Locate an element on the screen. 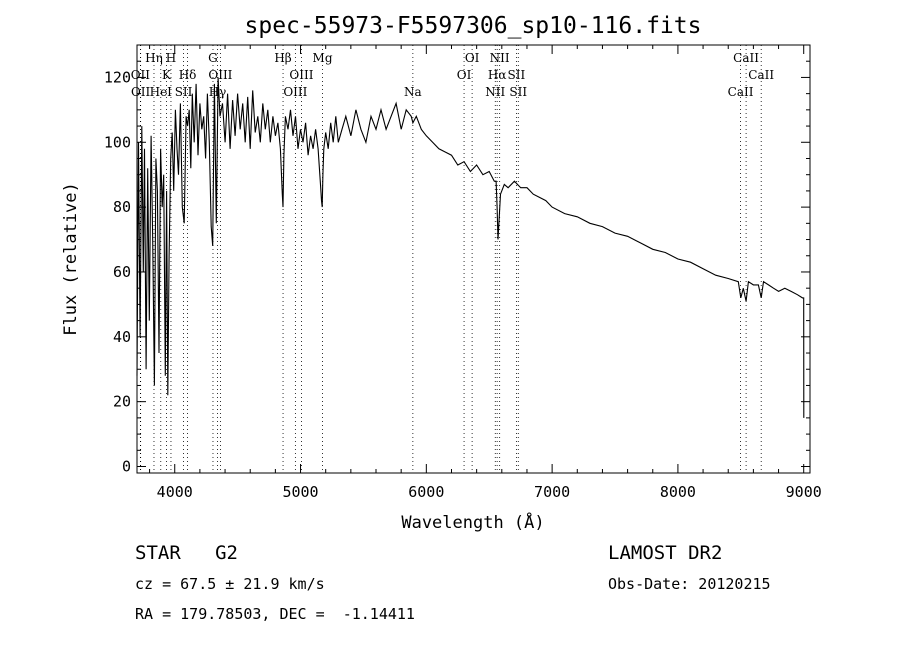 This screenshot has height=650, width=900. x-tick-label: 5000 is located at coordinates (300, 492).